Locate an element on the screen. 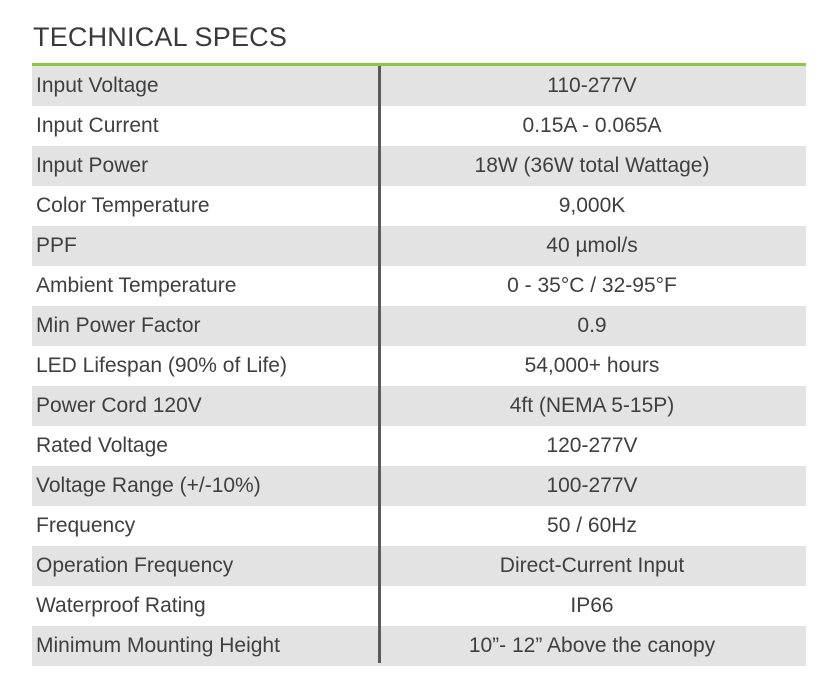  spec-label: Input Voltage is located at coordinates (97, 85).